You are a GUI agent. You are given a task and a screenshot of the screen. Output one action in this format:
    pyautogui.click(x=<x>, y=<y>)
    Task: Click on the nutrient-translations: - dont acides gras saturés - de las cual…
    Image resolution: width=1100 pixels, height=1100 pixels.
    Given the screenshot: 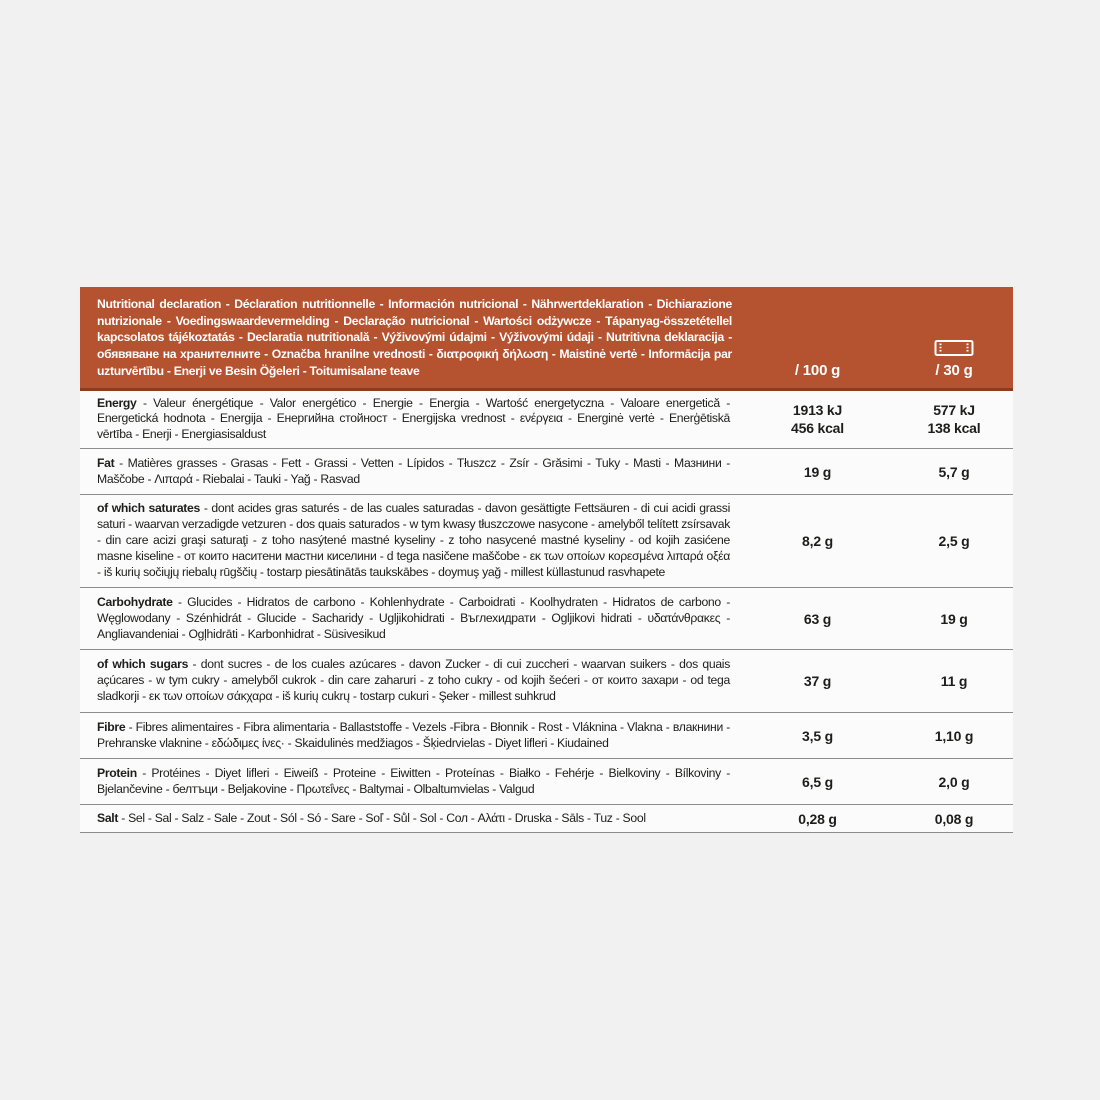 What is the action you would take?
    pyautogui.click(x=414, y=540)
    